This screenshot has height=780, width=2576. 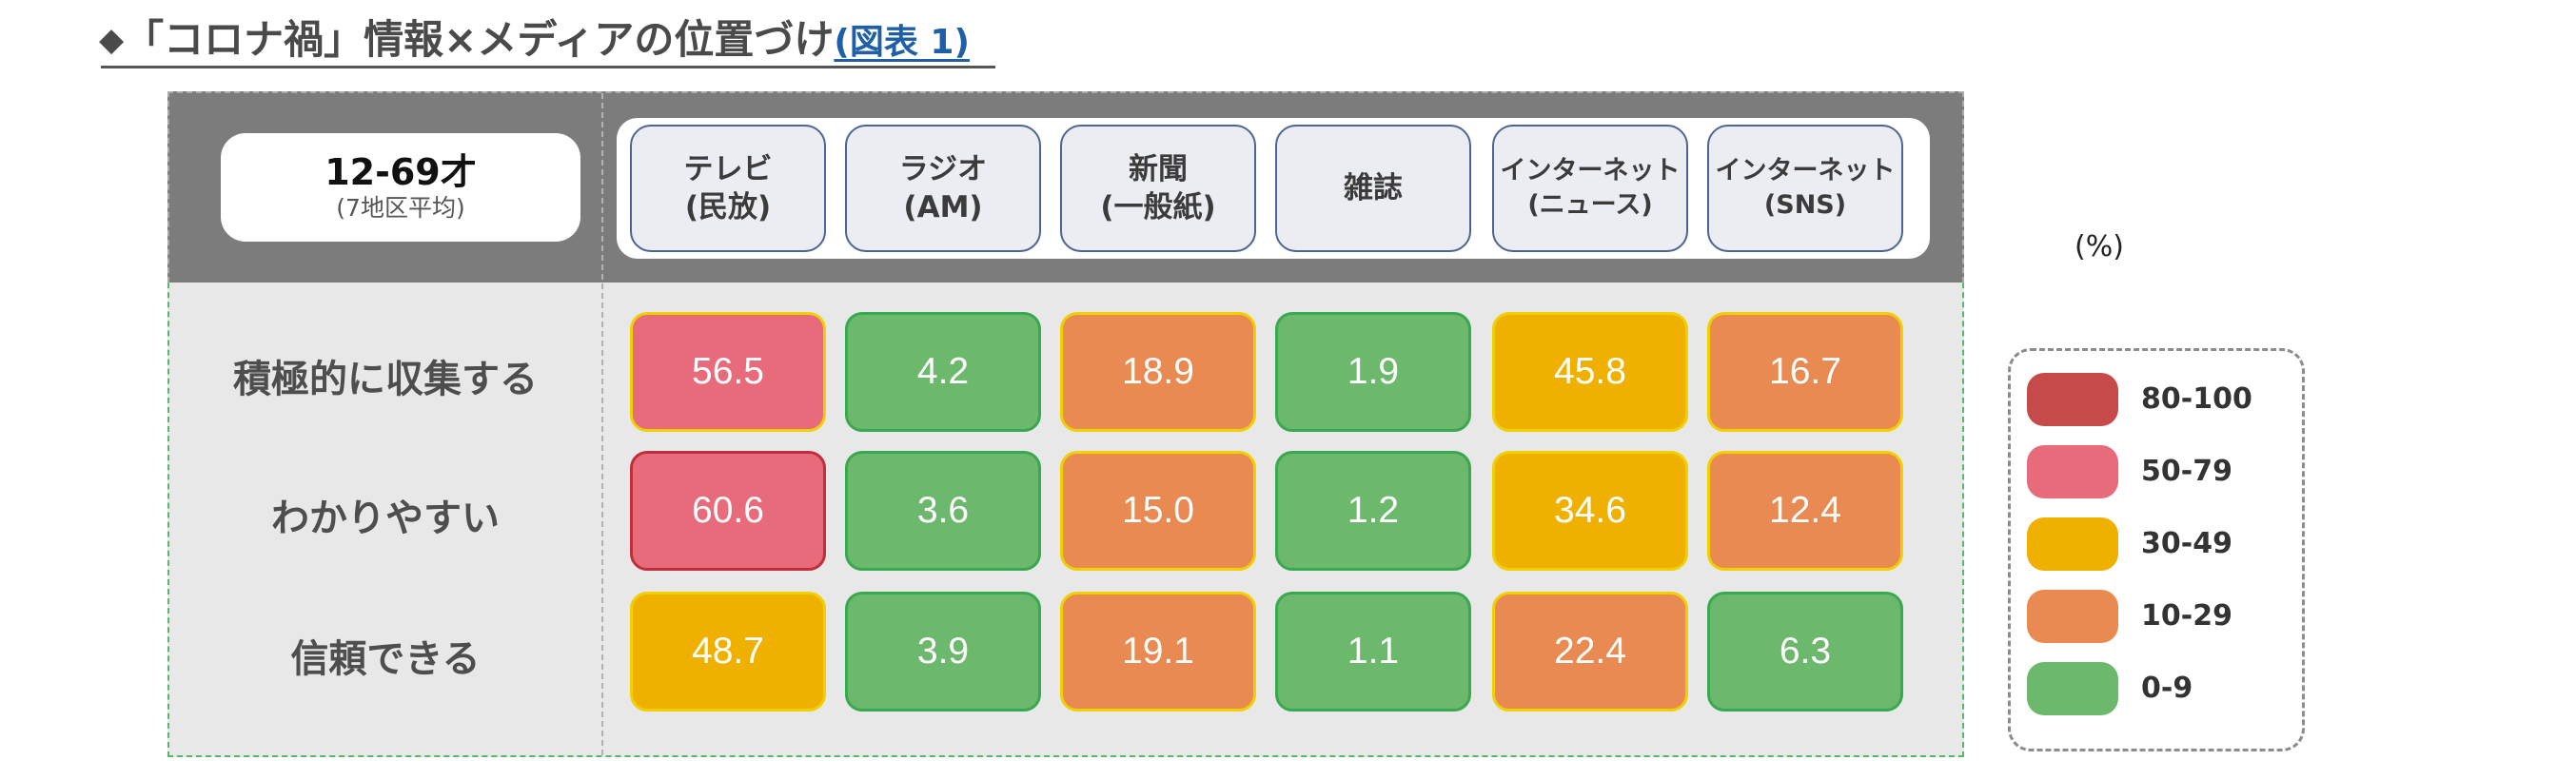 I want to click on value-cell: 45.8, so click(x=1590, y=372).